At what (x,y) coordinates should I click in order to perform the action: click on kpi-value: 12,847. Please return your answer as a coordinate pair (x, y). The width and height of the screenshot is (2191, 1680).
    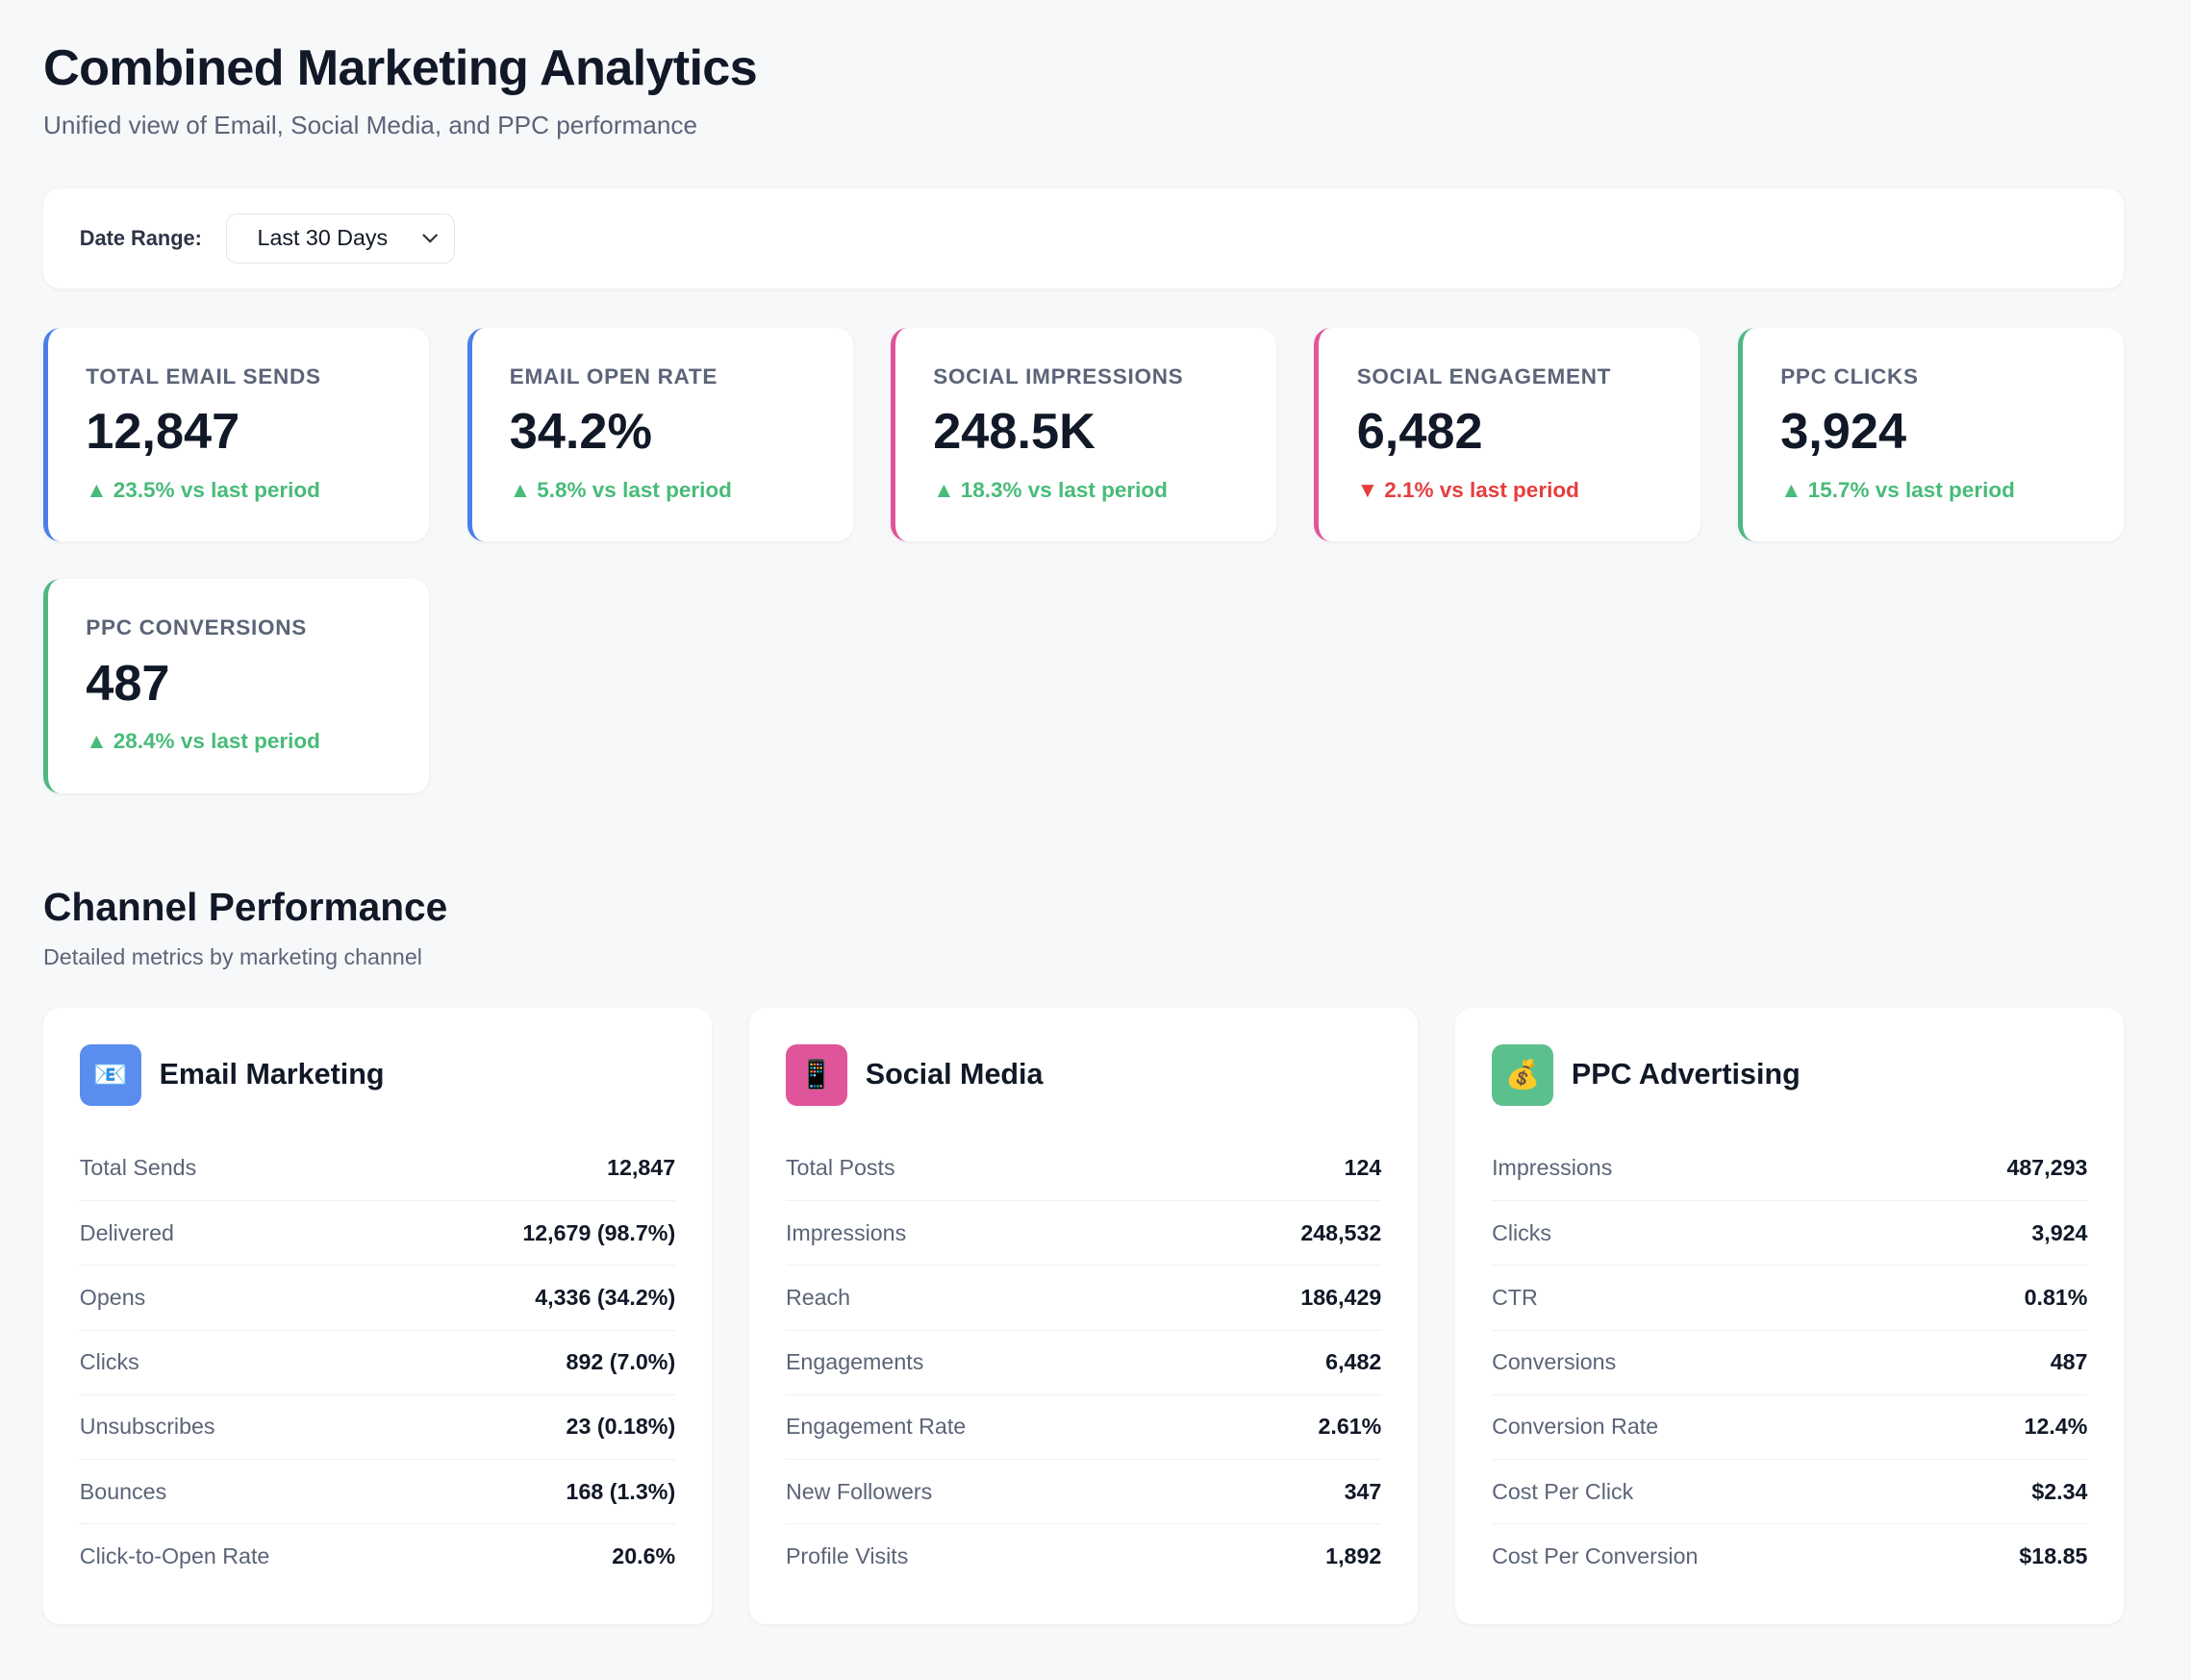
    Looking at the image, I should click on (163, 432).